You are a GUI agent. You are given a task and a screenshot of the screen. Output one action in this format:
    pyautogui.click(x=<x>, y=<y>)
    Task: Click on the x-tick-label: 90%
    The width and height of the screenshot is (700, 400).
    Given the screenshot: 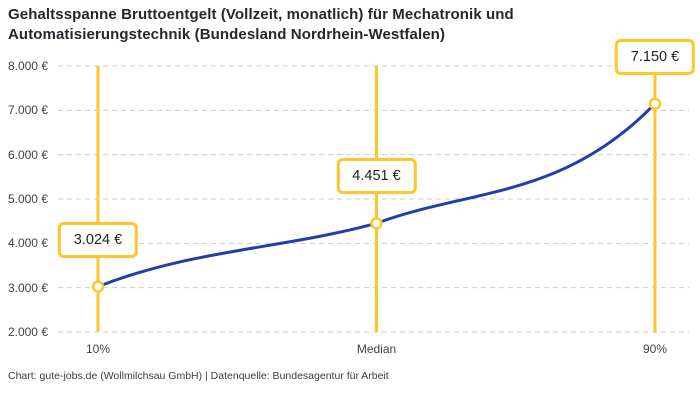 What is the action you would take?
    pyautogui.click(x=655, y=349)
    